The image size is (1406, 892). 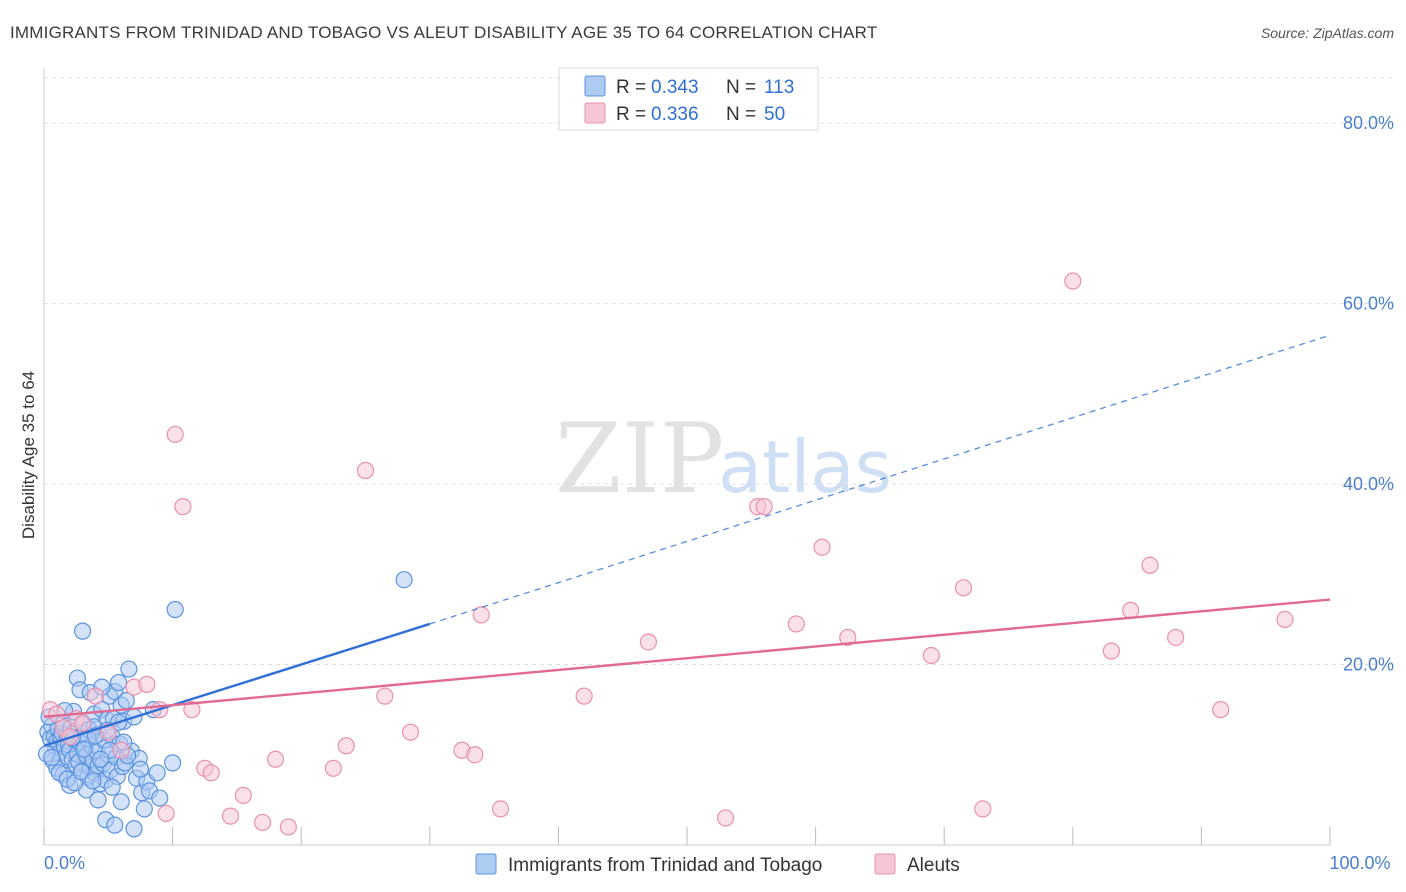 What do you see at coordinates (1327, 33) in the screenshot?
I see `chart-source: Source: ZipAtlas.com` at bounding box center [1327, 33].